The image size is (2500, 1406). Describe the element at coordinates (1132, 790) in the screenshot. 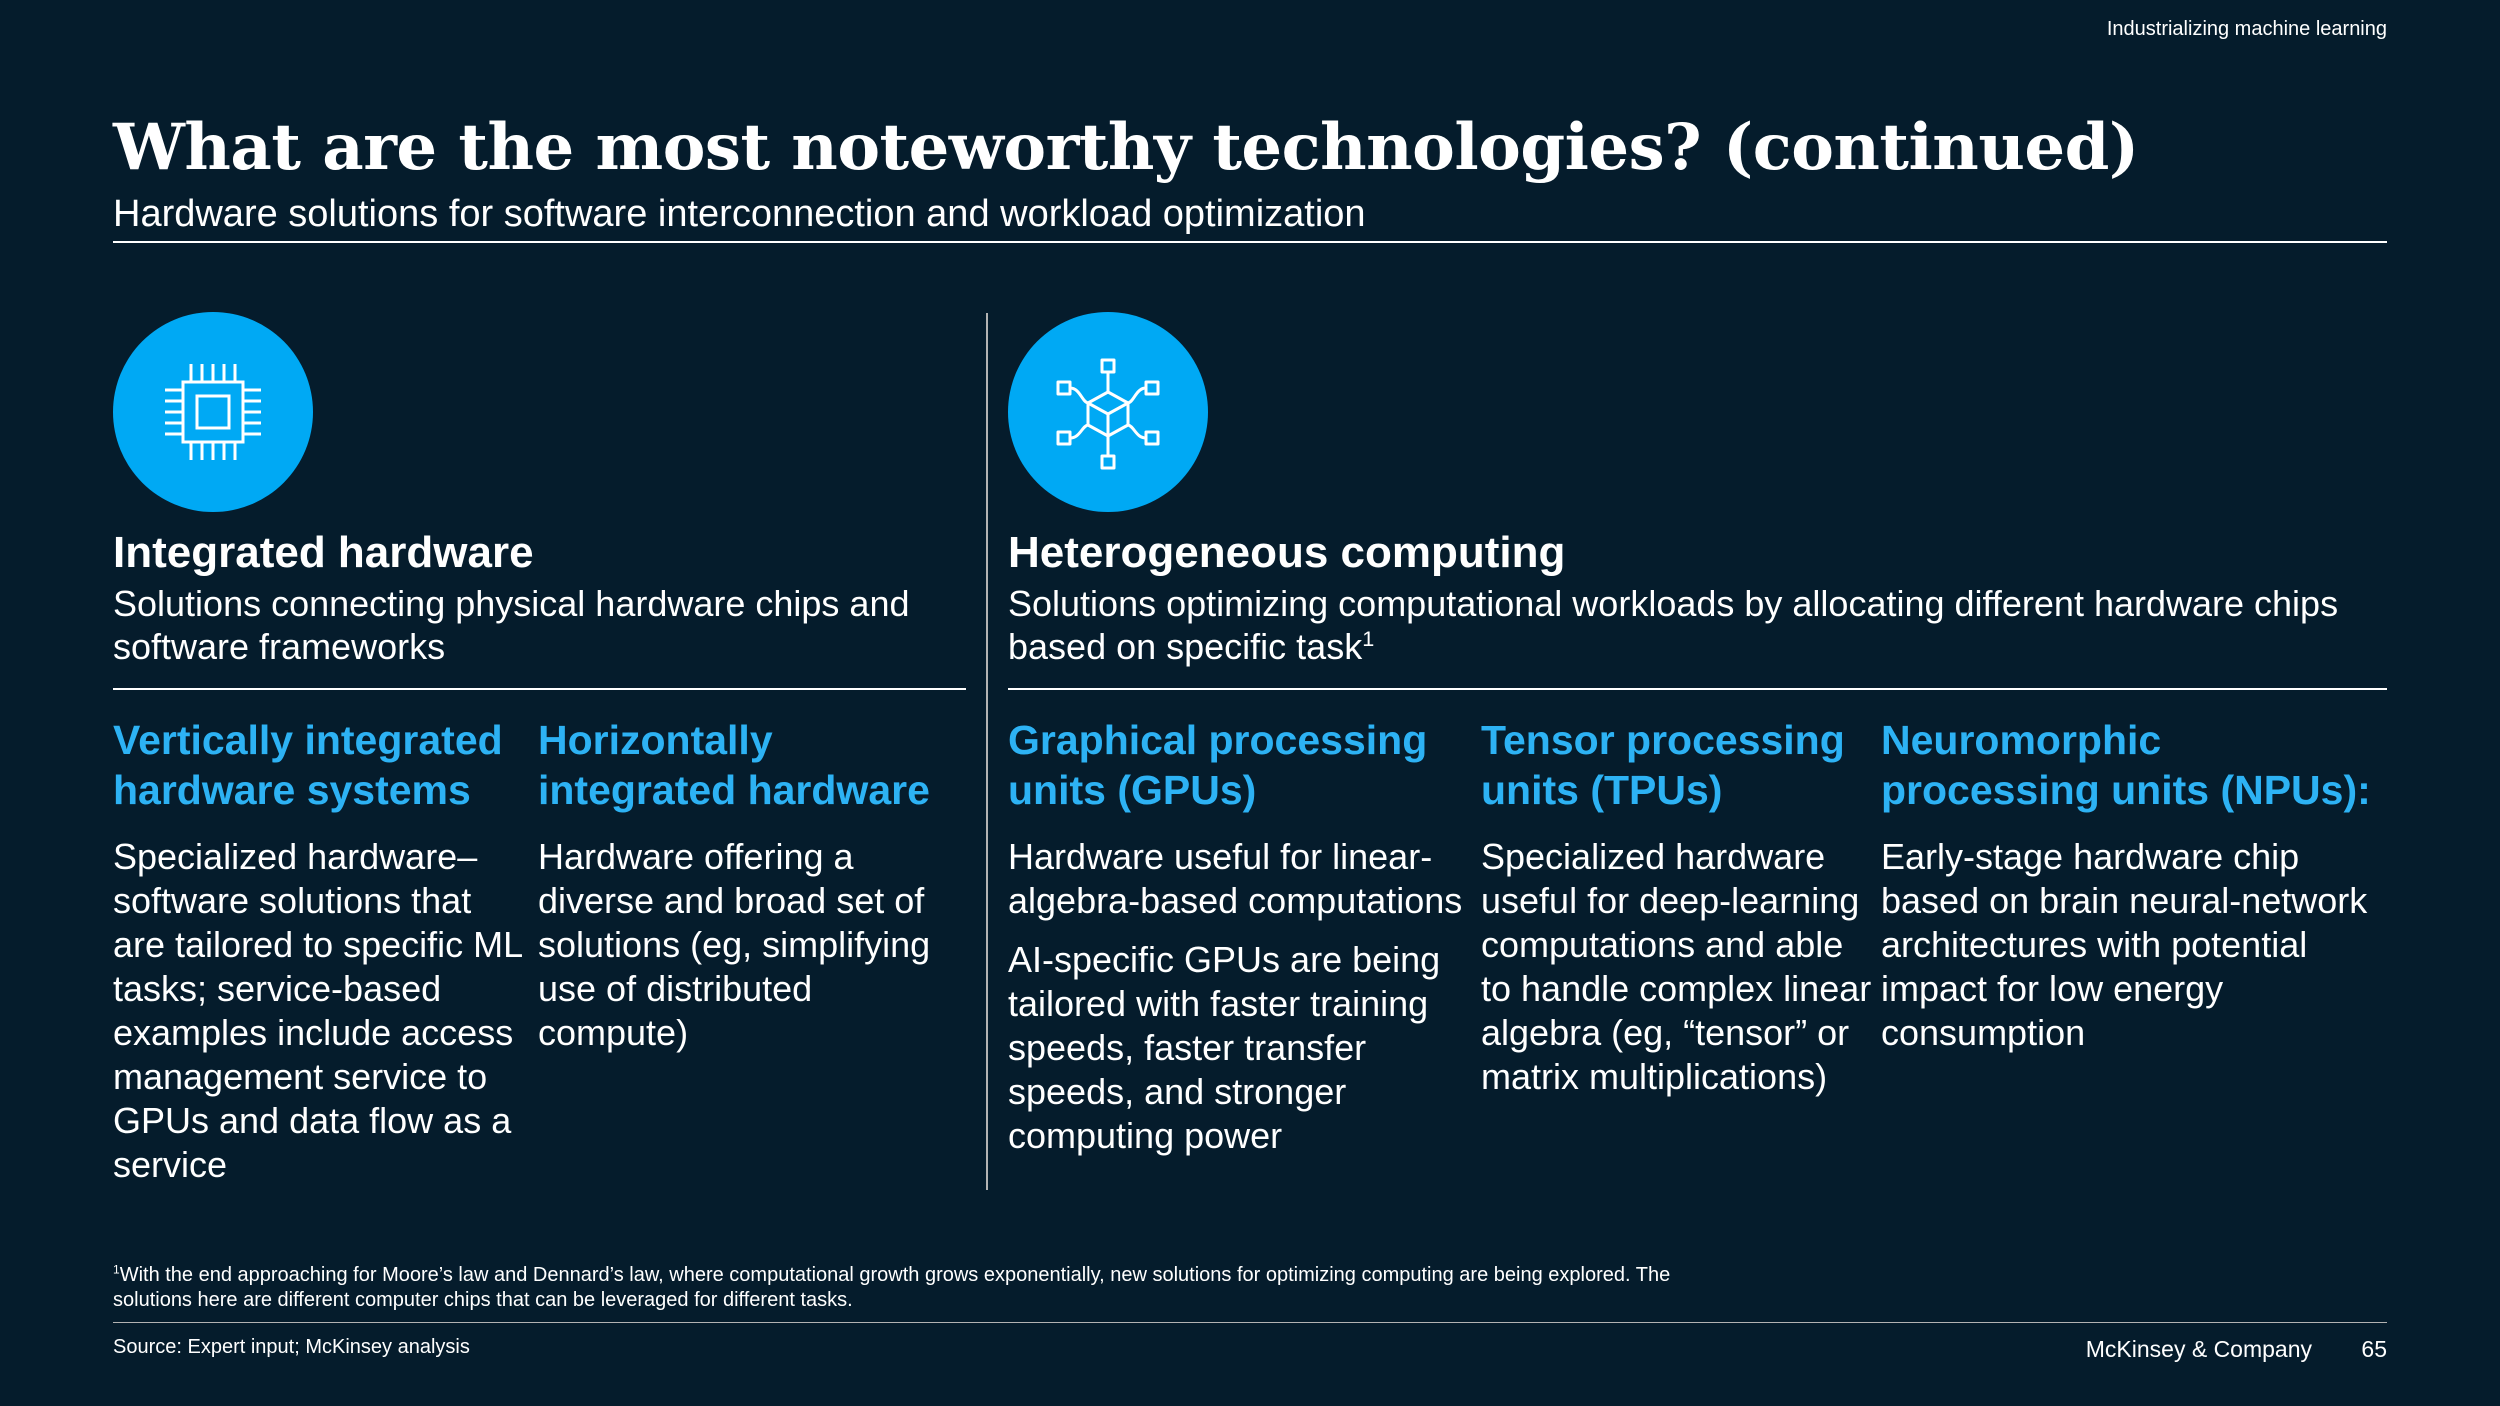

I see `column-title-line: units (GPUs)` at that location.